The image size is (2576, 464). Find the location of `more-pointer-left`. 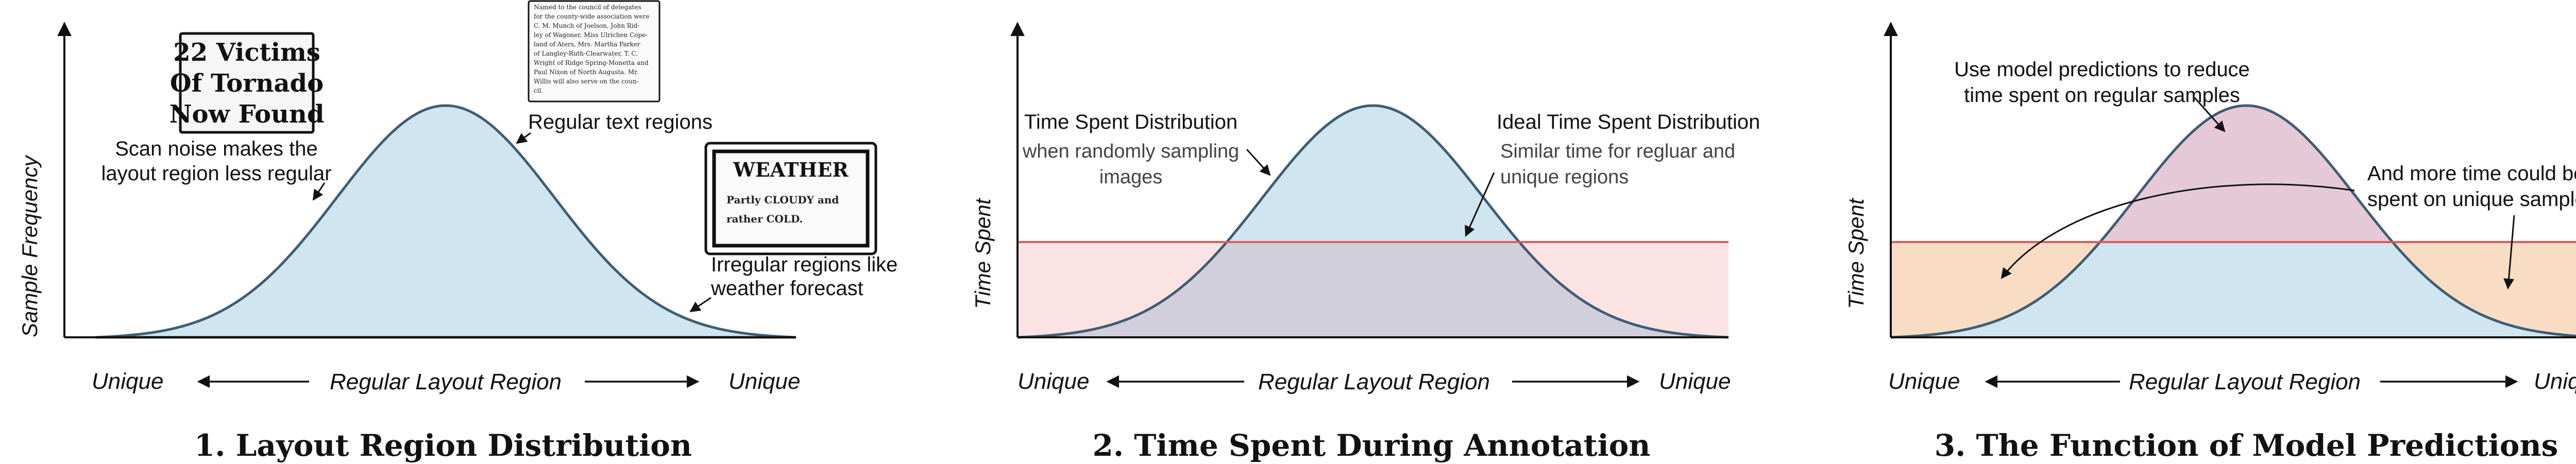

more-pointer-left is located at coordinates (2178, 231).